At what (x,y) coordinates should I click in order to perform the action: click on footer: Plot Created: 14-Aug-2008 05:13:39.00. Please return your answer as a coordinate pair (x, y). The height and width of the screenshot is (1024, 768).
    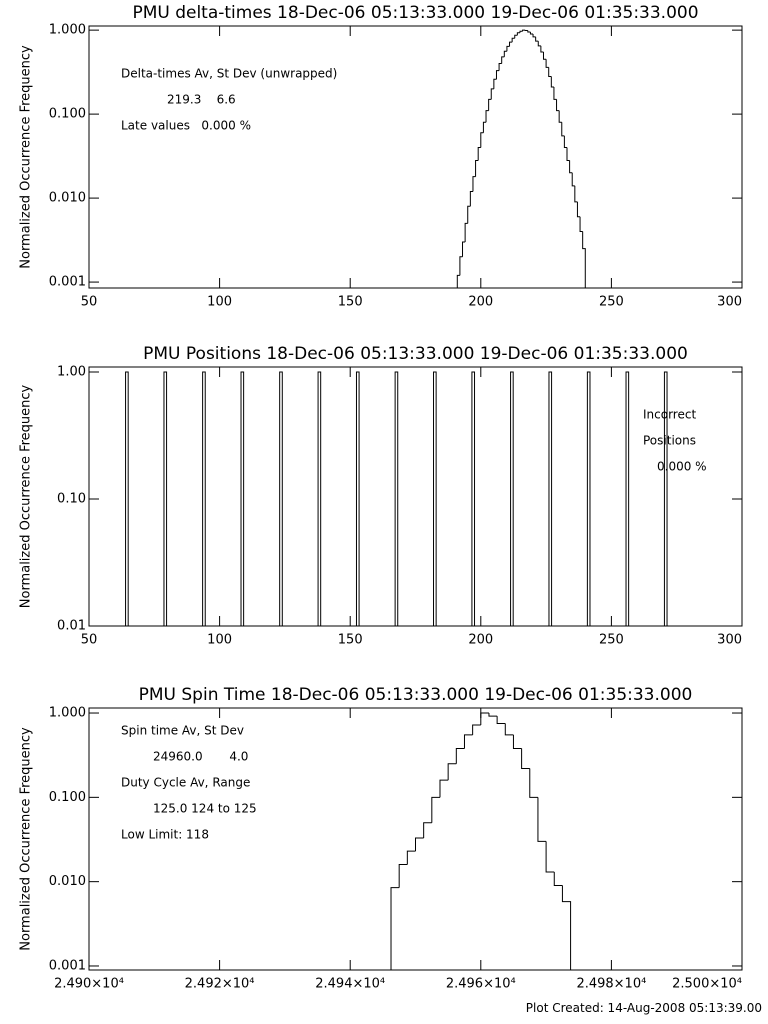
    Looking at the image, I should click on (644, 1008).